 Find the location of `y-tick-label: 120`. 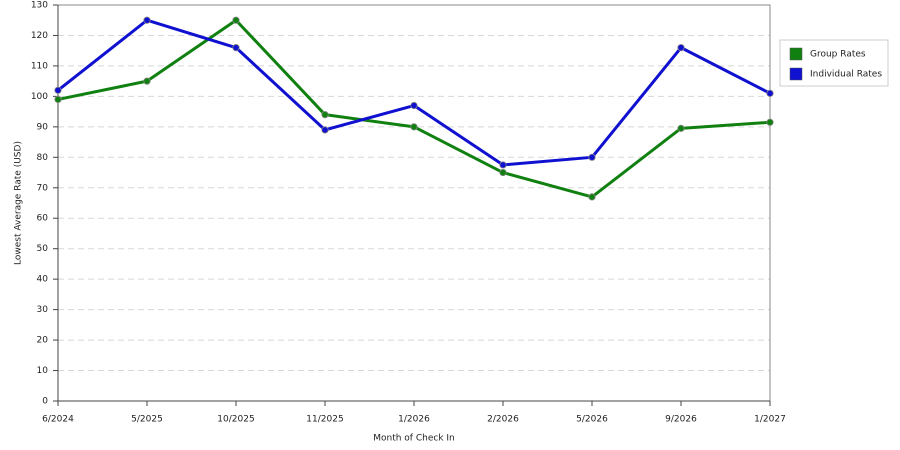

y-tick-label: 120 is located at coordinates (39, 36).